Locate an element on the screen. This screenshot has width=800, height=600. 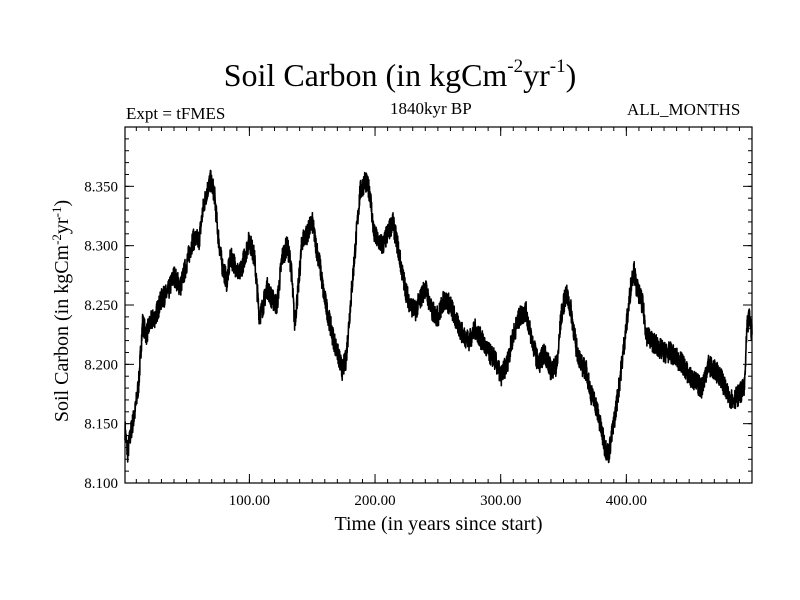
x-tick-label: 200.00 is located at coordinates (374, 501).